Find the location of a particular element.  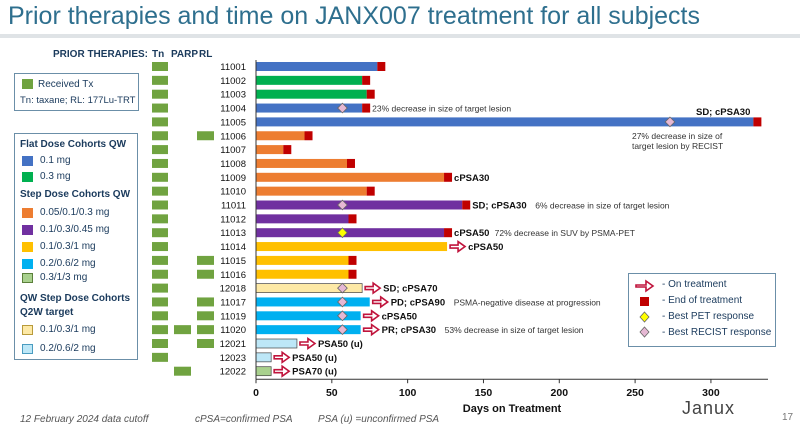

subject-id: 11011 is located at coordinates (233, 206).